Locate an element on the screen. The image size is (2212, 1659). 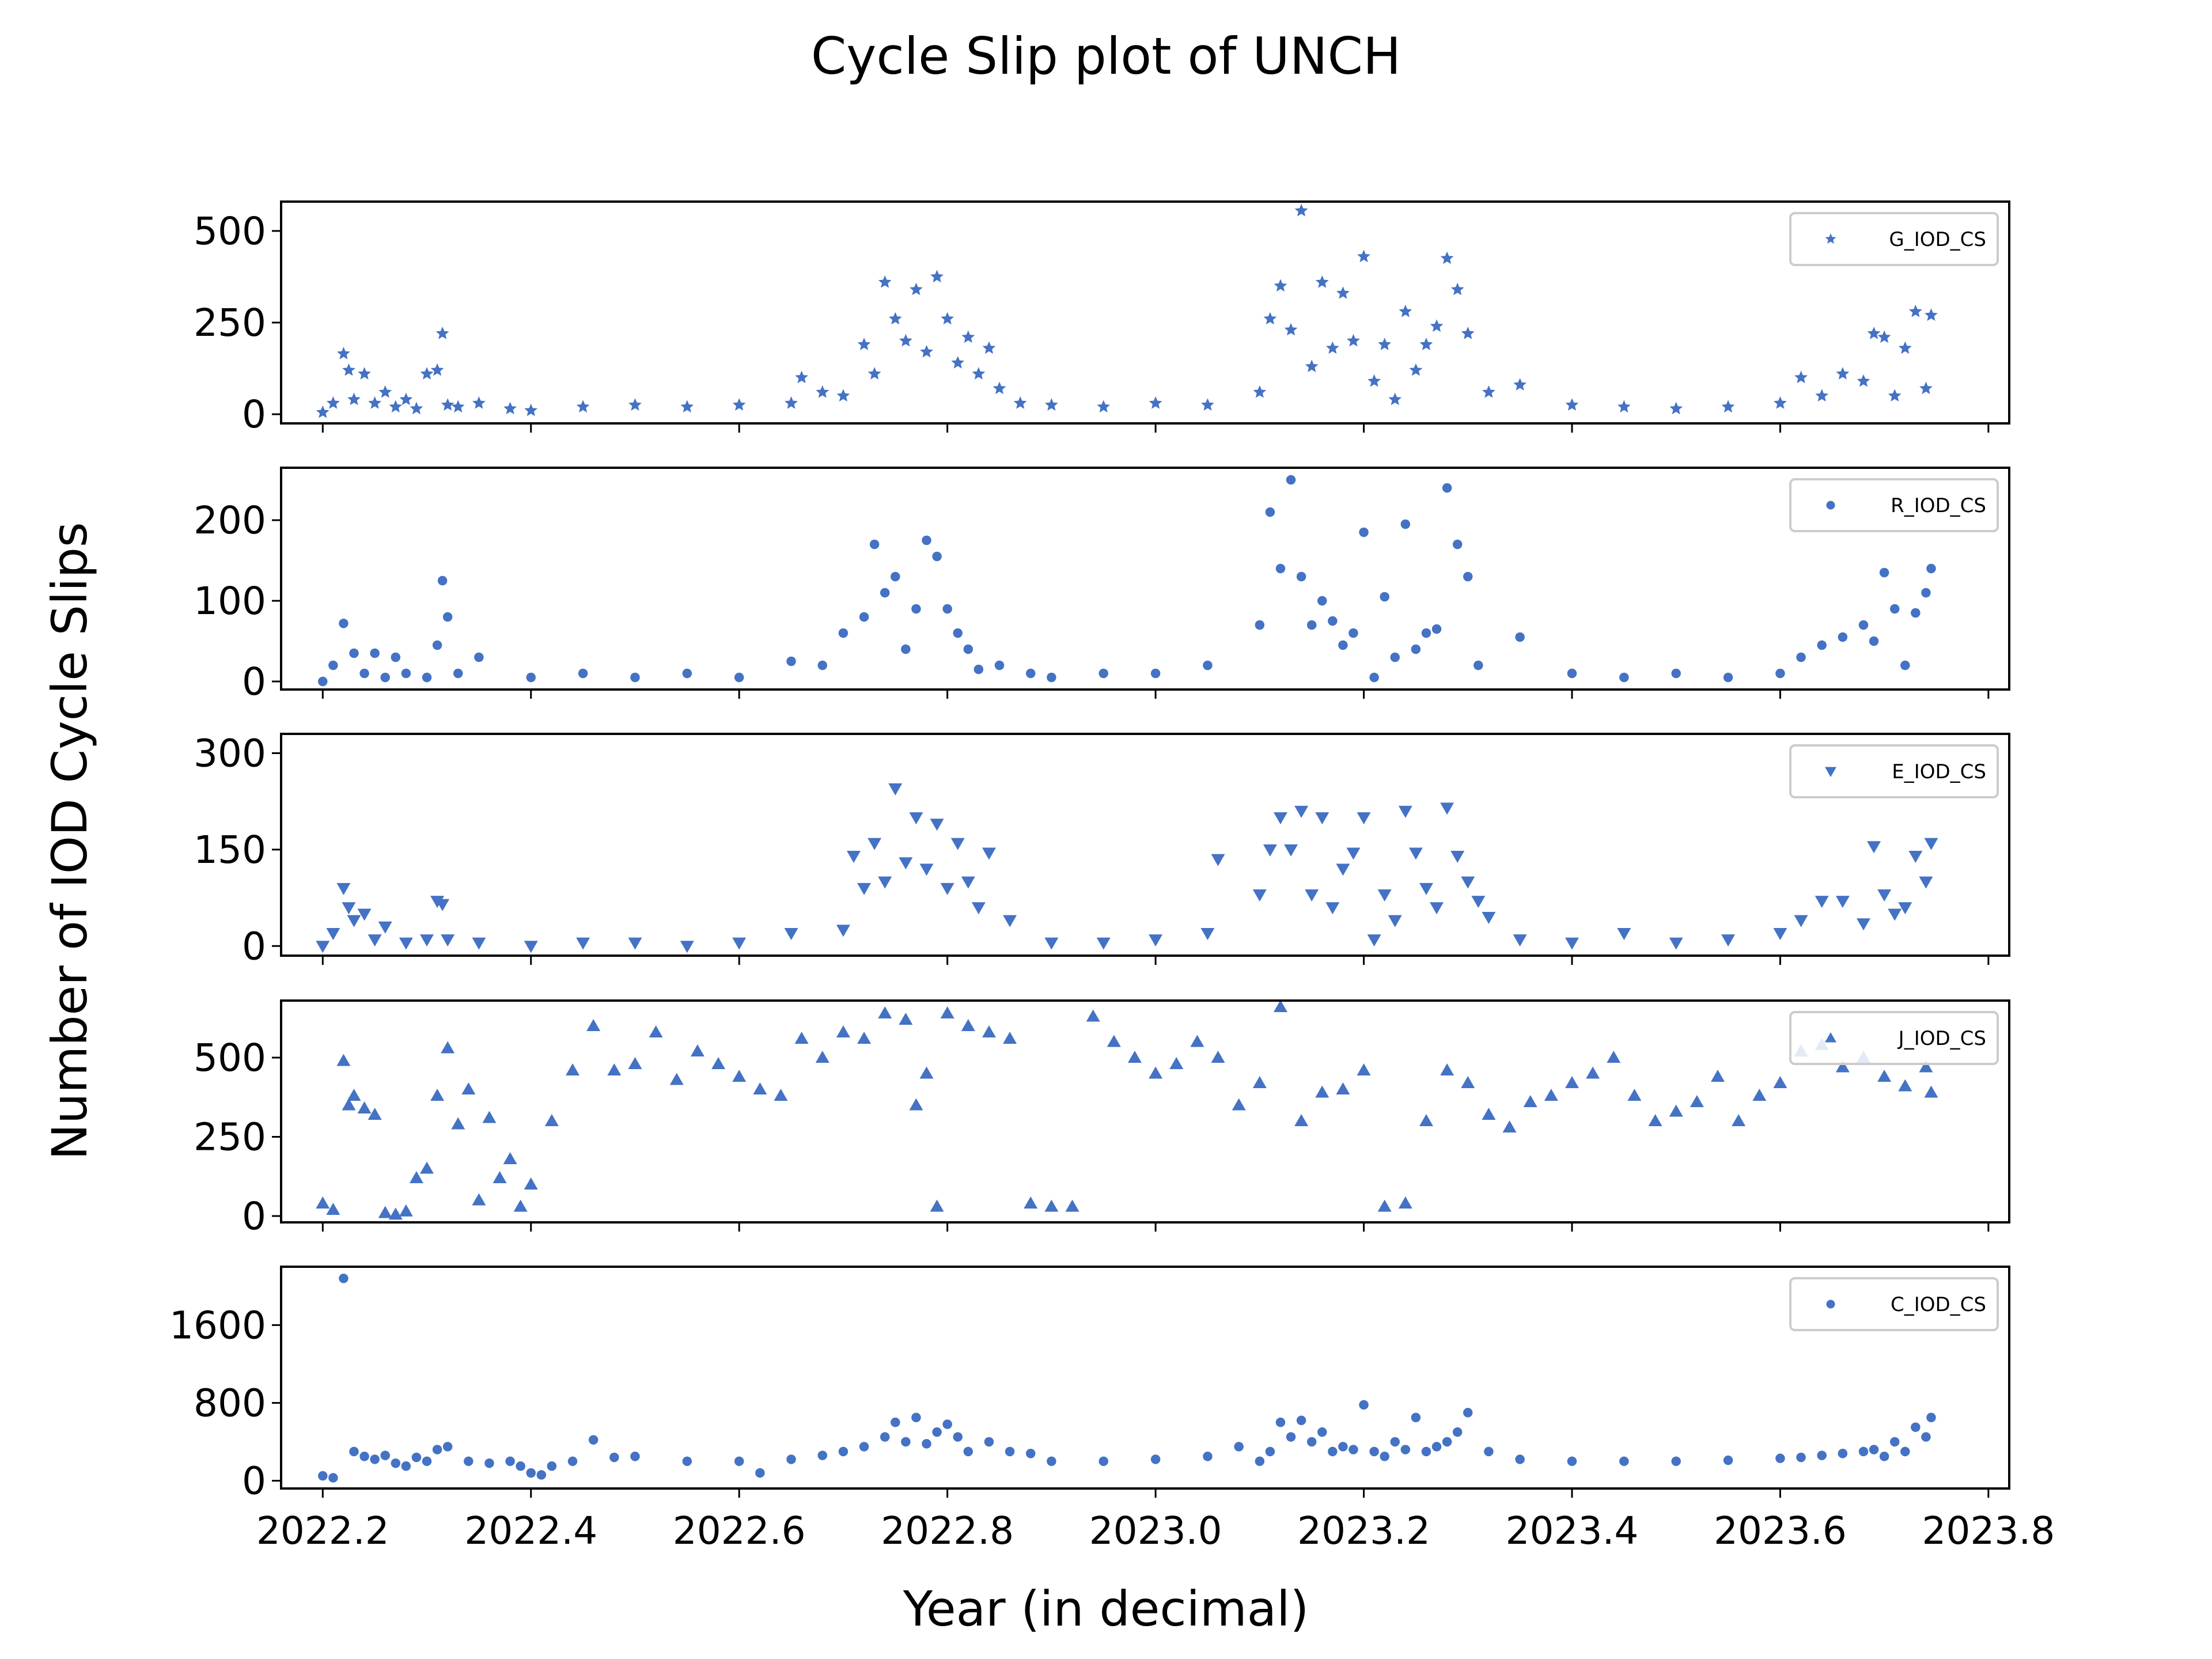
x-tick-label: 2022.4 is located at coordinates (530, 1531).